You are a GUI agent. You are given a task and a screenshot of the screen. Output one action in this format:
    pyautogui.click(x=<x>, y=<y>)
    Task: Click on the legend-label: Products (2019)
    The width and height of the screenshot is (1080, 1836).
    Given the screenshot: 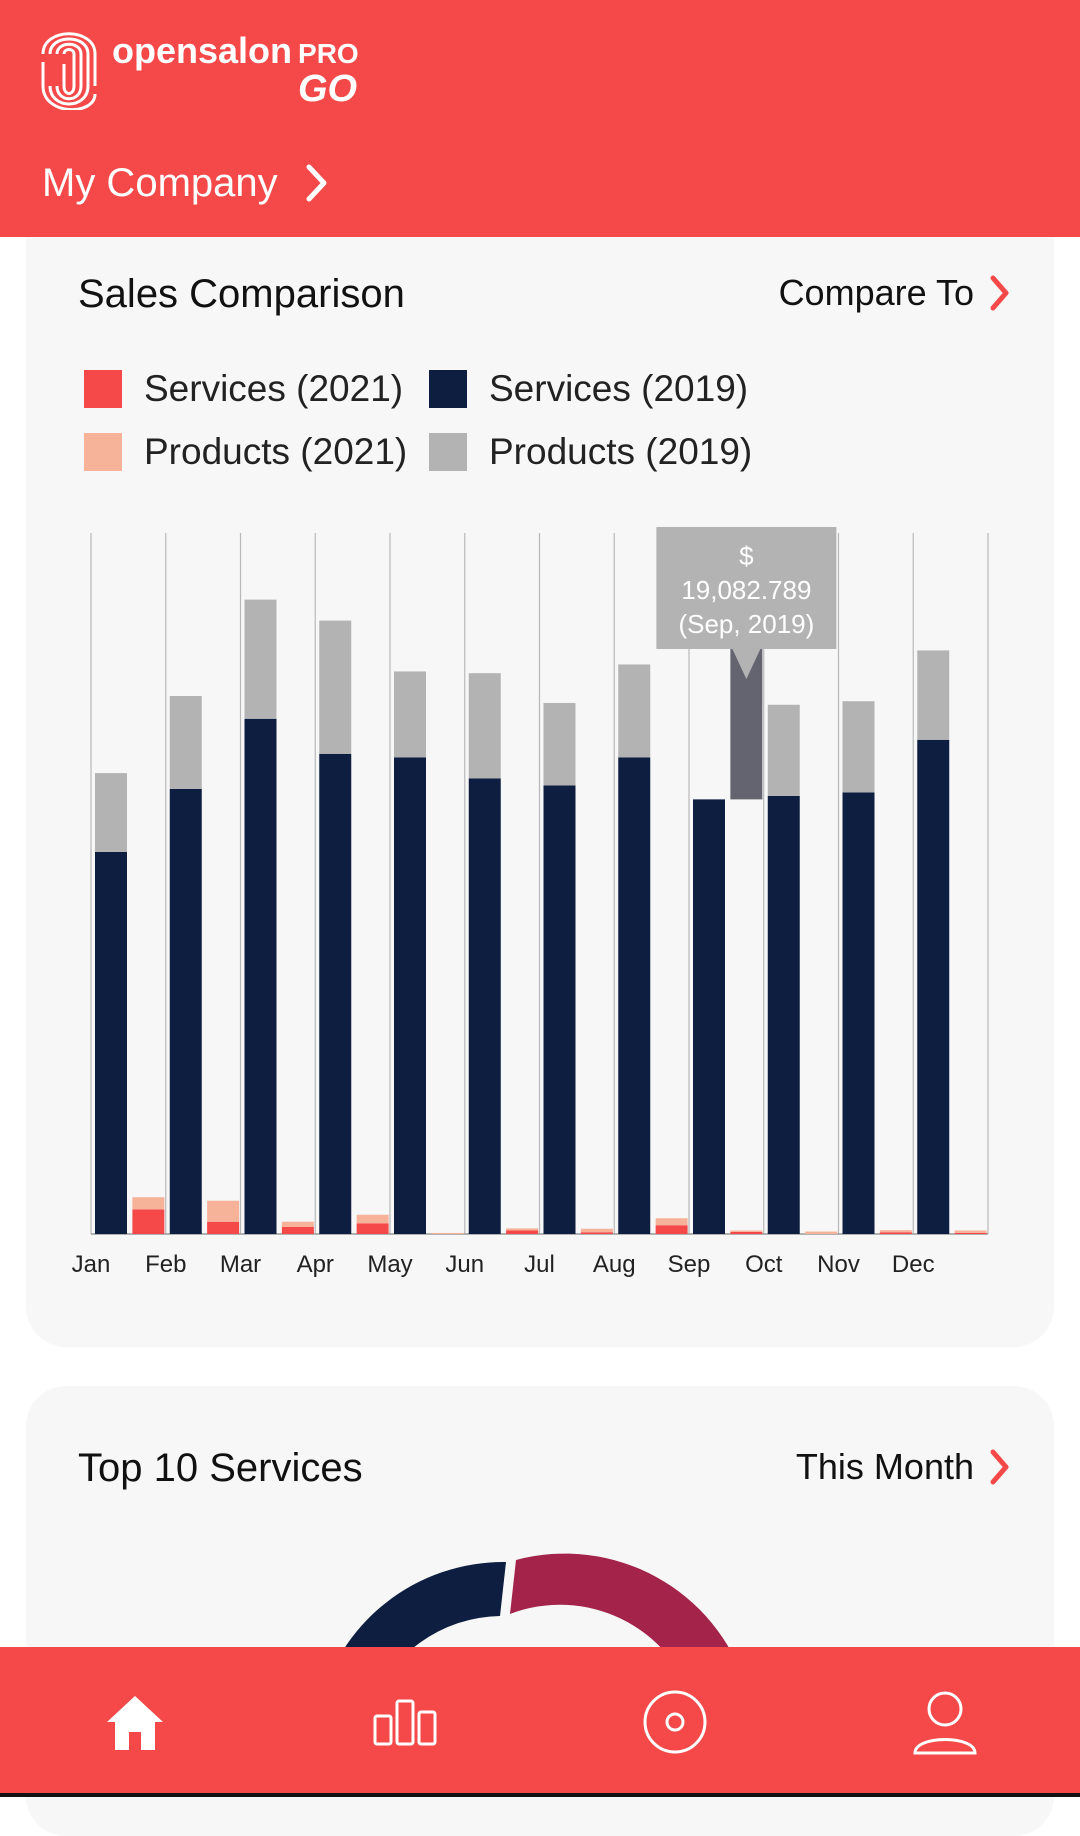 What is the action you would take?
    pyautogui.click(x=621, y=451)
    